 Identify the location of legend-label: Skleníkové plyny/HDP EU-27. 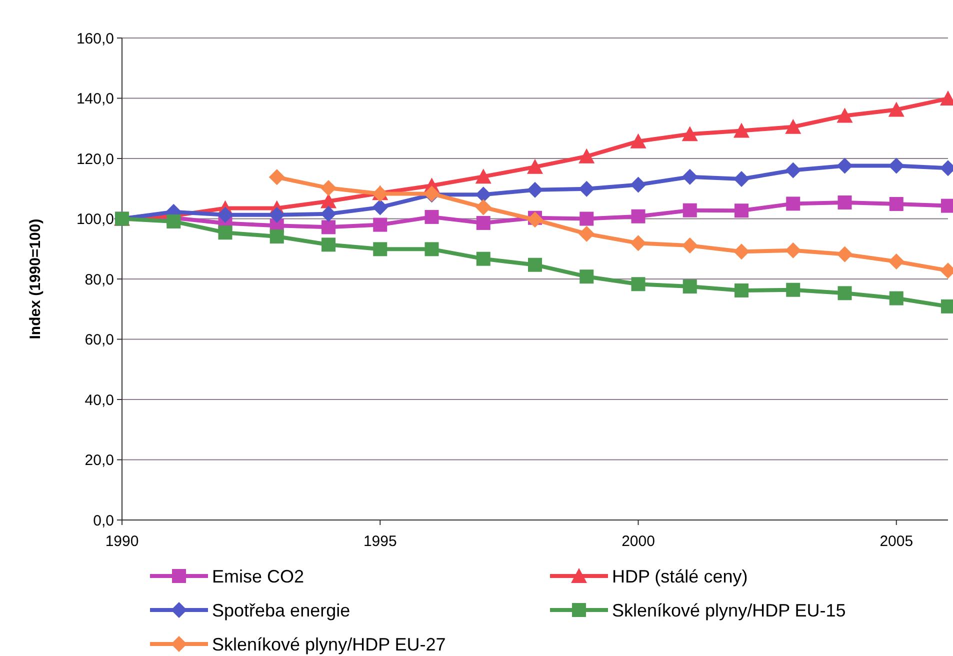
(329, 644).